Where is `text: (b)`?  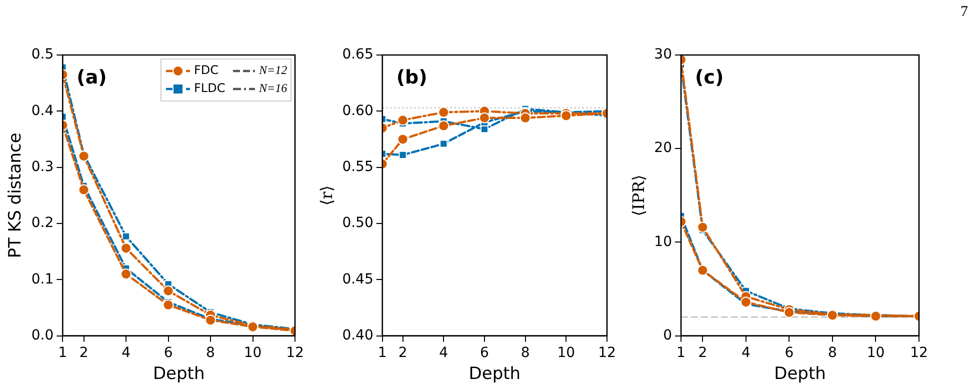 text: (b) is located at coordinates (412, 77).